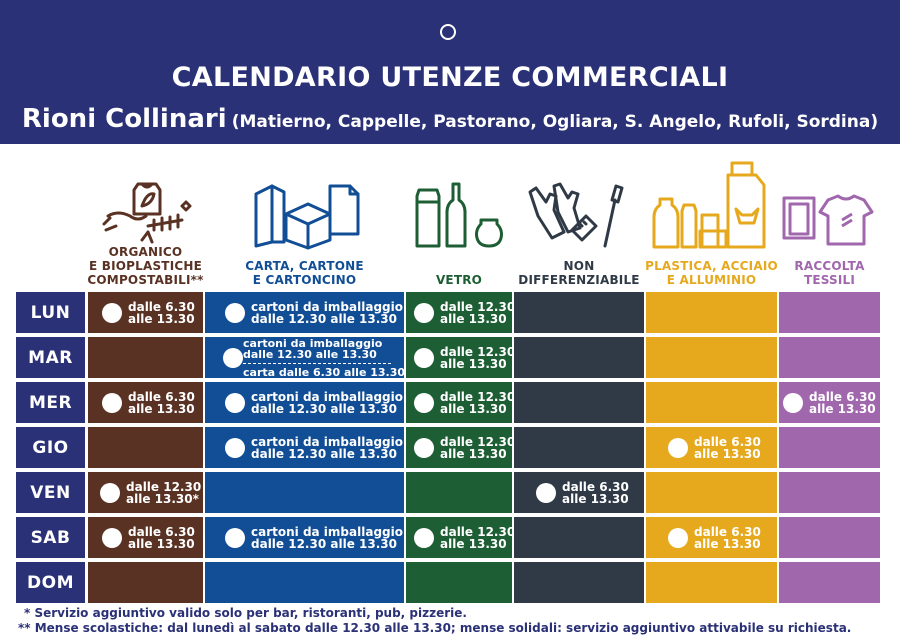 The image size is (900, 643). Describe the element at coordinates (579, 582) in the screenshot. I see `cell-dom-indifferenziato` at that location.